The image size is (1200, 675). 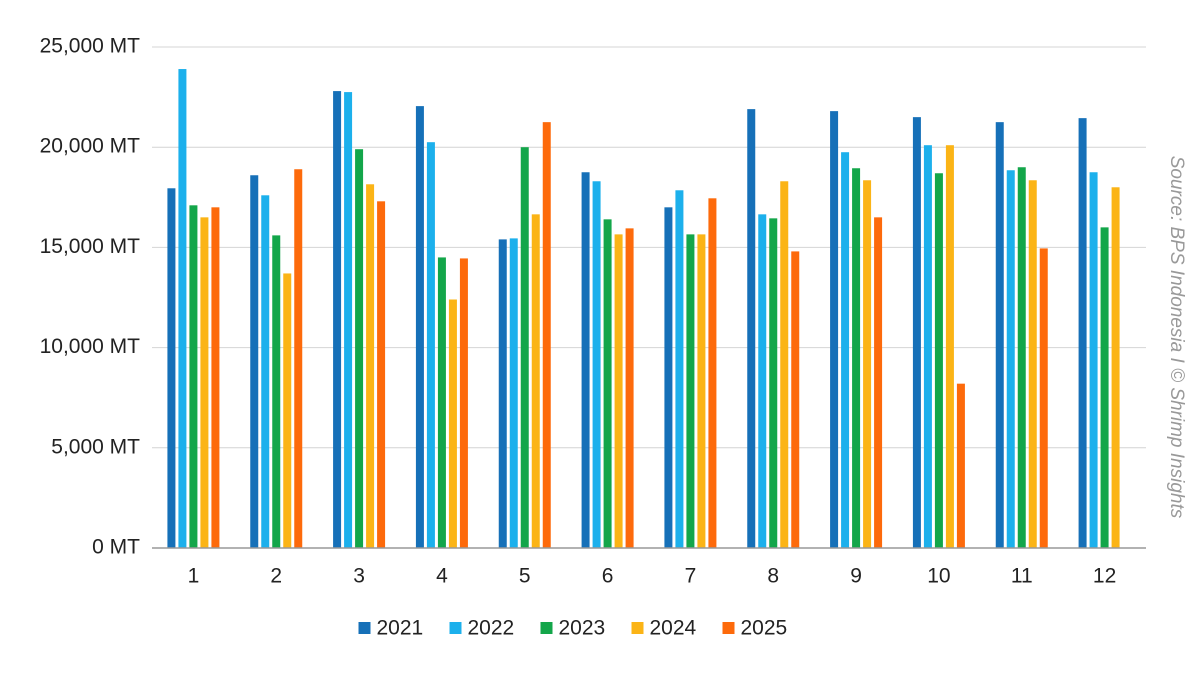 What do you see at coordinates (856, 576) in the screenshot?
I see `x-tick-label: 9` at bounding box center [856, 576].